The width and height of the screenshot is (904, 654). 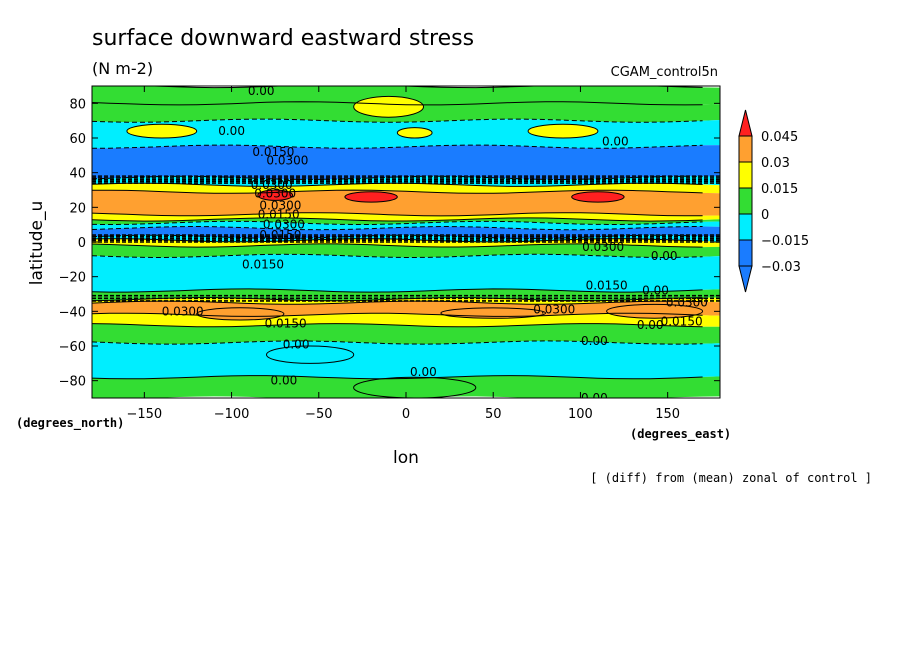 I want to click on contour-label-20: 0.0150, so click(x=286, y=324).